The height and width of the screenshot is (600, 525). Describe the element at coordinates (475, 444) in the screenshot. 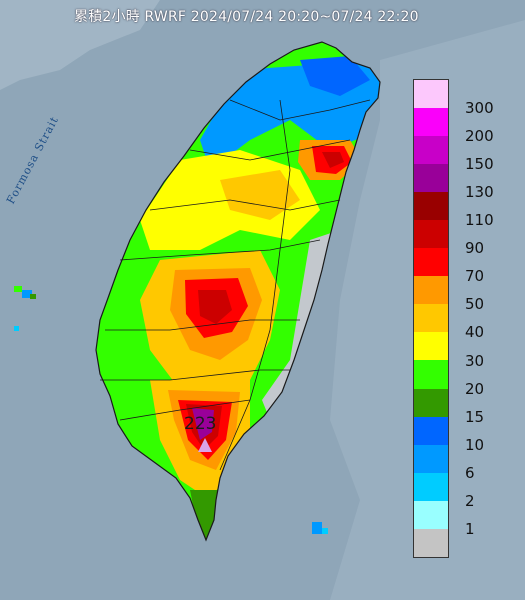

I see `legend-label: 10` at that location.